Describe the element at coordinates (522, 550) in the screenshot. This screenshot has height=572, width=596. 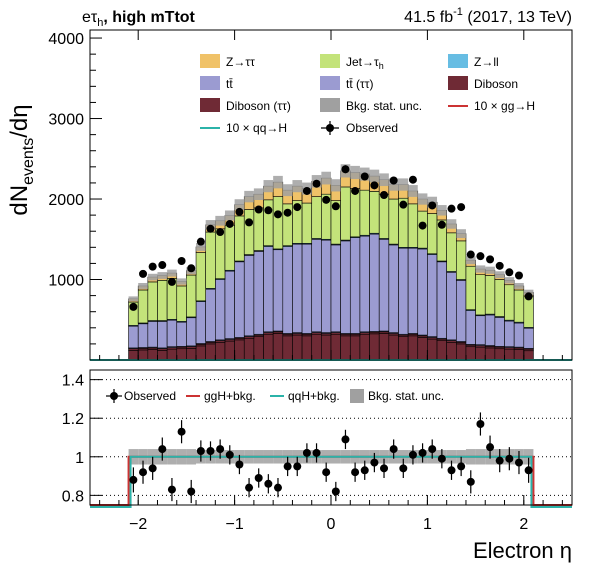
I see `x-axis-label: Electron η` at that location.